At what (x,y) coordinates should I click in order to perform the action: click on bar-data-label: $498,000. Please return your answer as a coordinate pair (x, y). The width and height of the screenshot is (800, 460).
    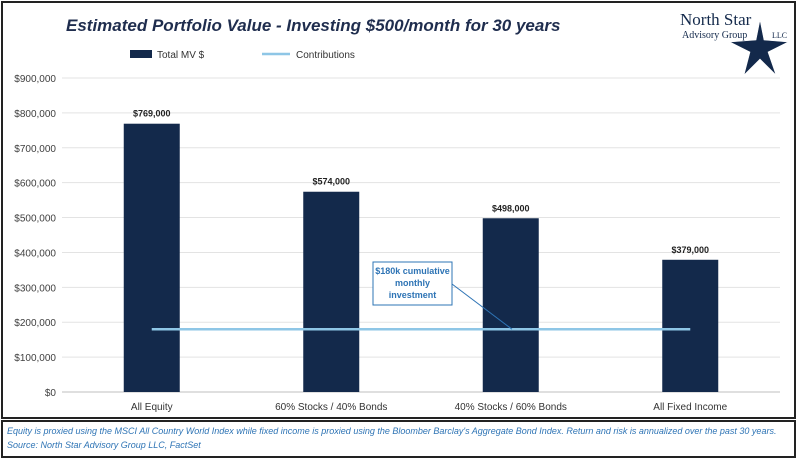
    Looking at the image, I should click on (511, 208).